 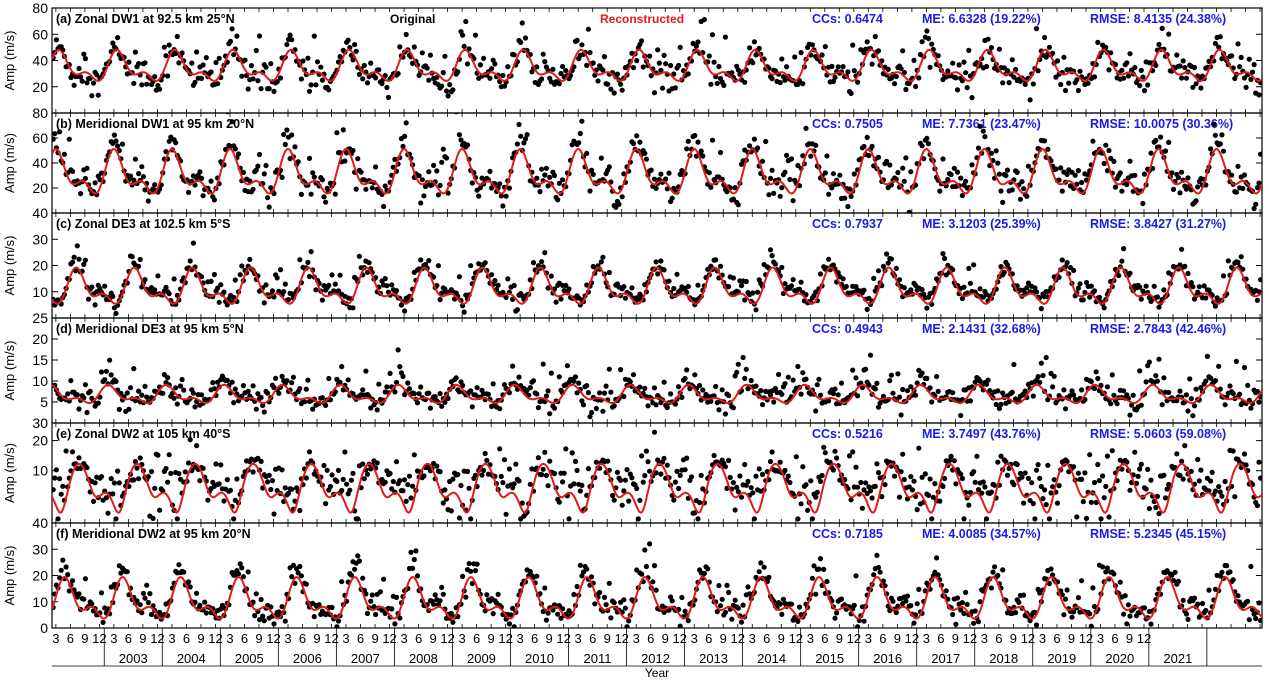 What do you see at coordinates (981, 124) in the screenshot?
I see `stat-me: ME: 7.7361 (23.47%)` at bounding box center [981, 124].